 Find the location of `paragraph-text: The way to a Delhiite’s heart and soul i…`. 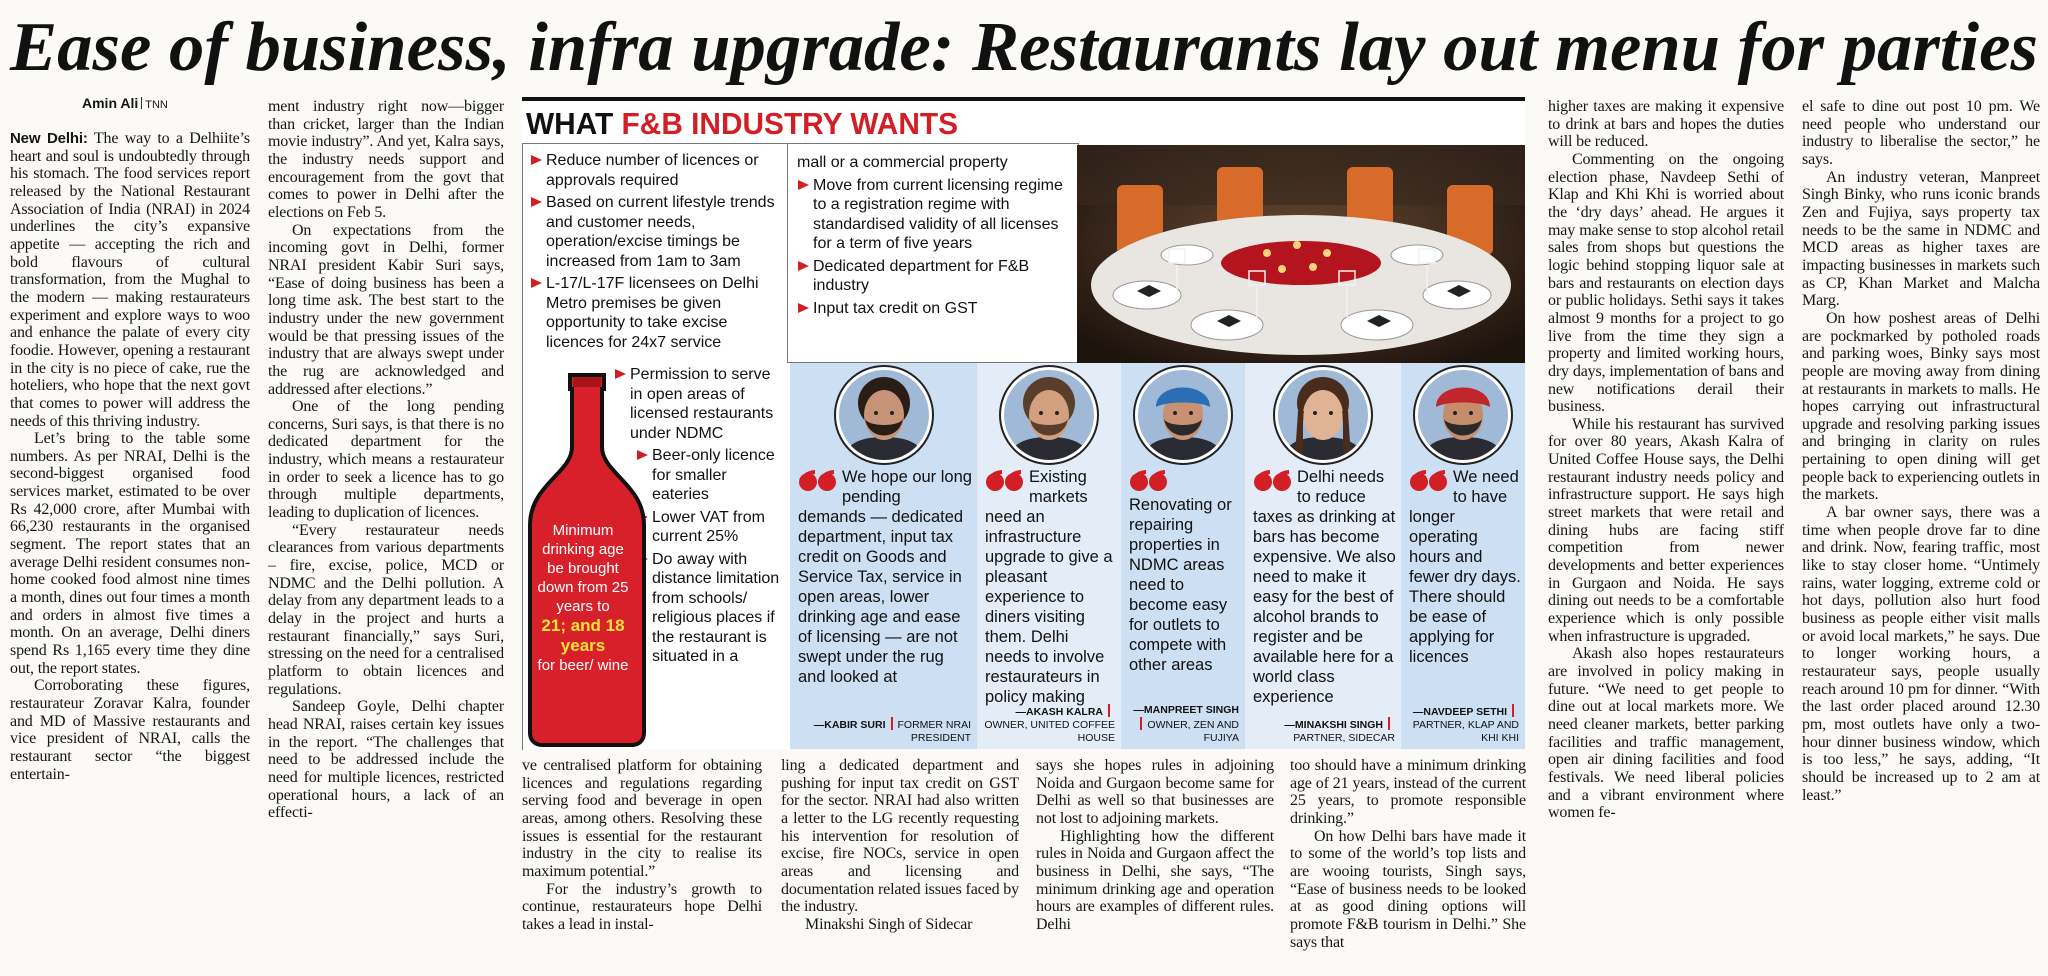

paragraph-text: The way to a Delhiite’s heart and soul i… is located at coordinates (130, 280).